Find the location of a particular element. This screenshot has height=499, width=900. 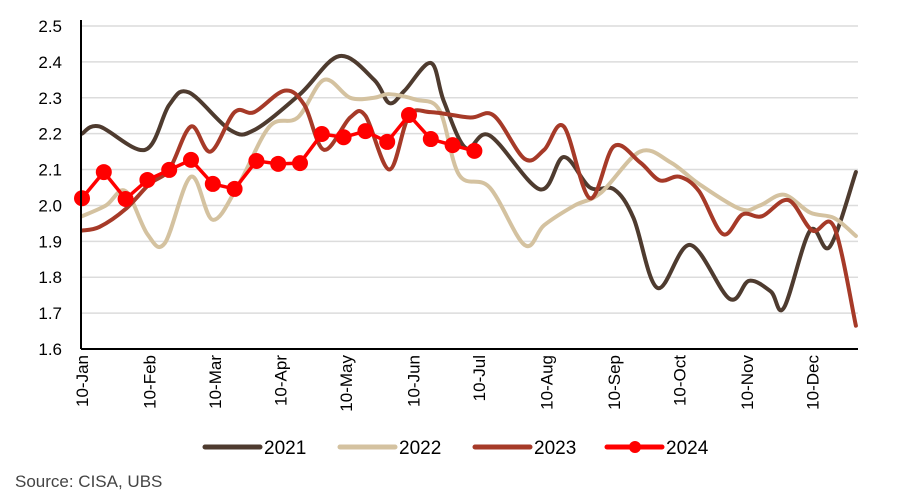

x-tick-label: 10-Oct is located at coordinates (679, 380).